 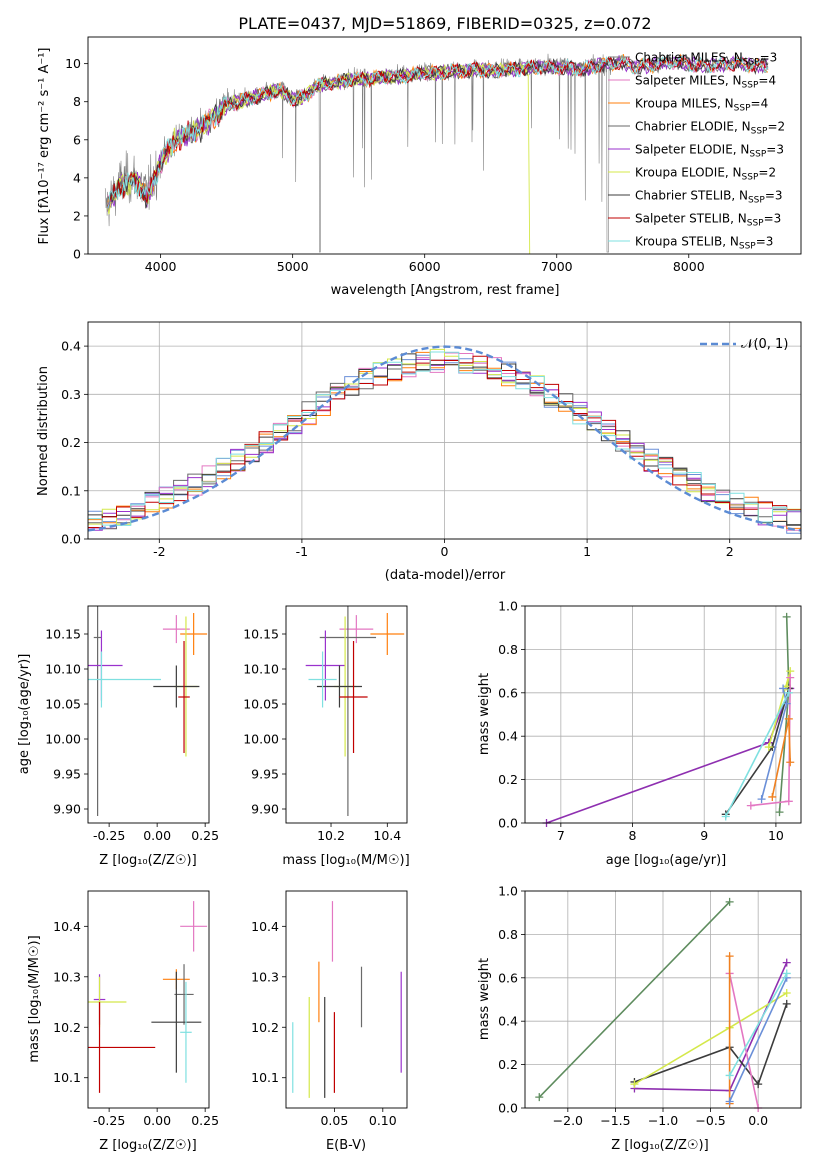 I want to click on y-tick-label: 1.0, so click(x=508, y=891).